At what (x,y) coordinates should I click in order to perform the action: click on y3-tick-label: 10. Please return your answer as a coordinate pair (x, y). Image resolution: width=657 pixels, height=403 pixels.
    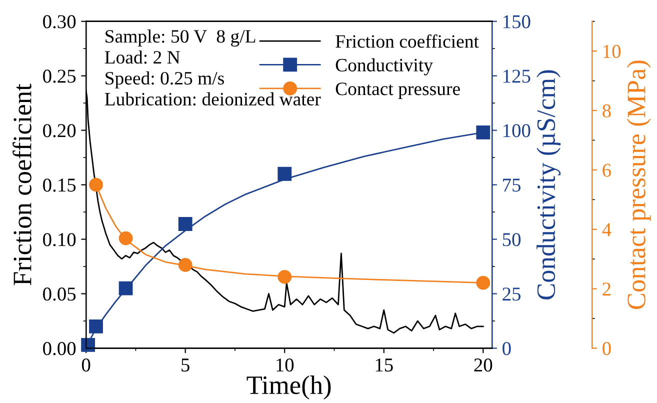
    Looking at the image, I should click on (612, 51).